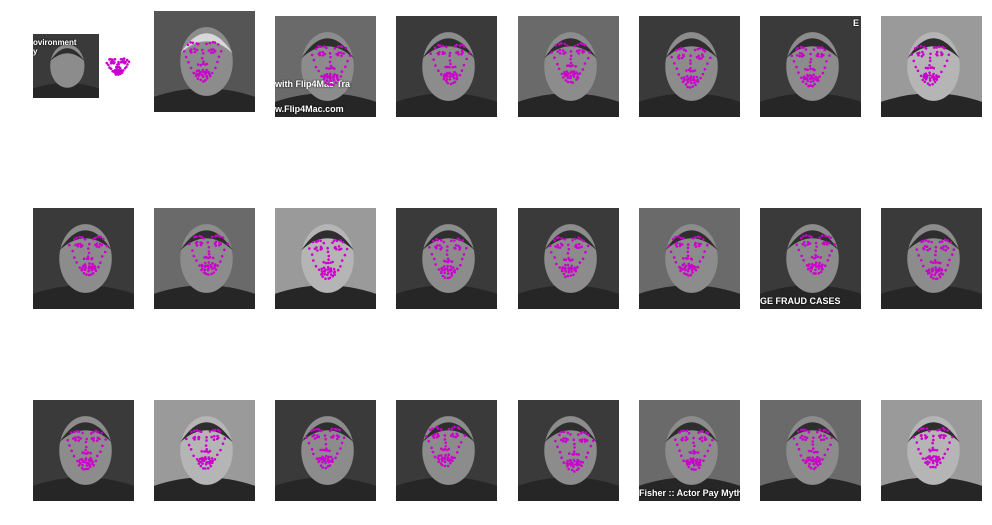 The height and width of the screenshot is (525, 992). I want to click on caption-text: ovironment, so click(55, 42).